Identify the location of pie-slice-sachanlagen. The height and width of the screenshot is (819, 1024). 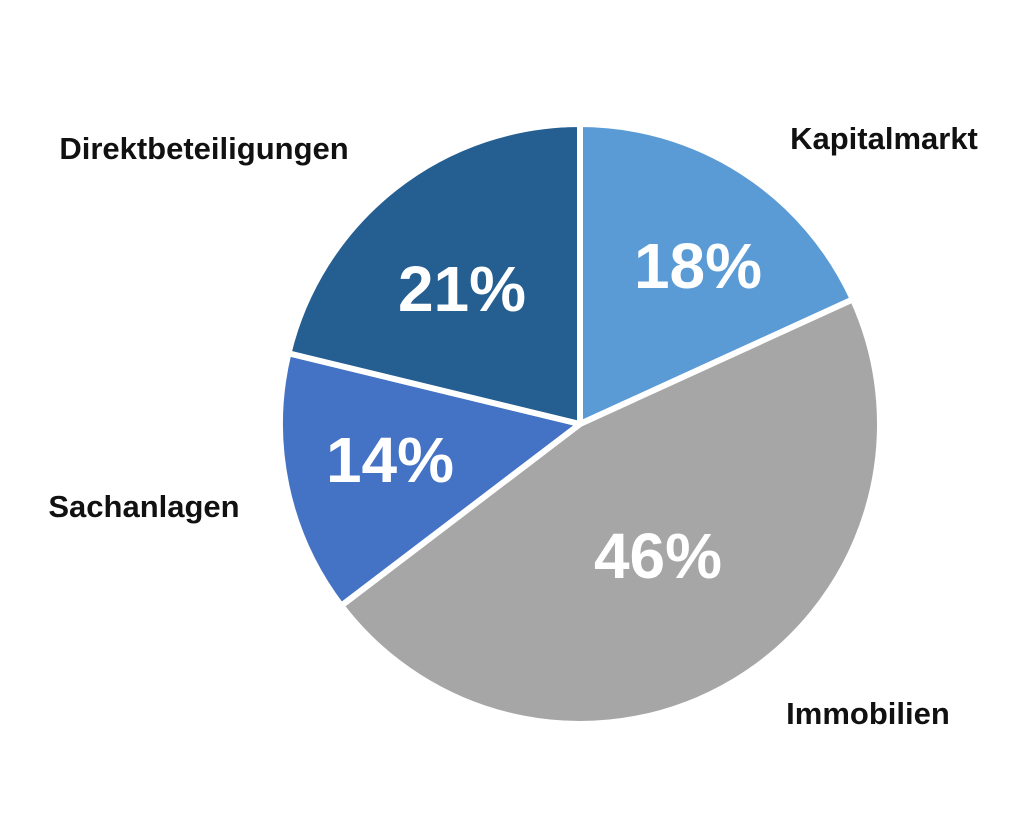
(430, 479).